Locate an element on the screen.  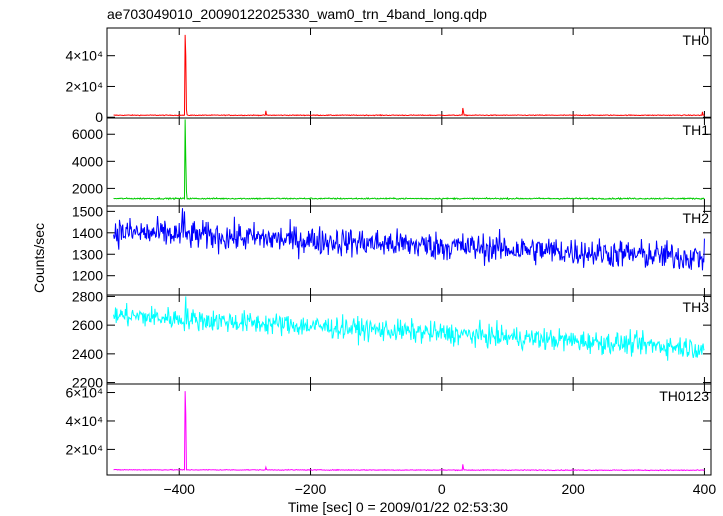
y-tick-label: 2200 is located at coordinates (87, 383).